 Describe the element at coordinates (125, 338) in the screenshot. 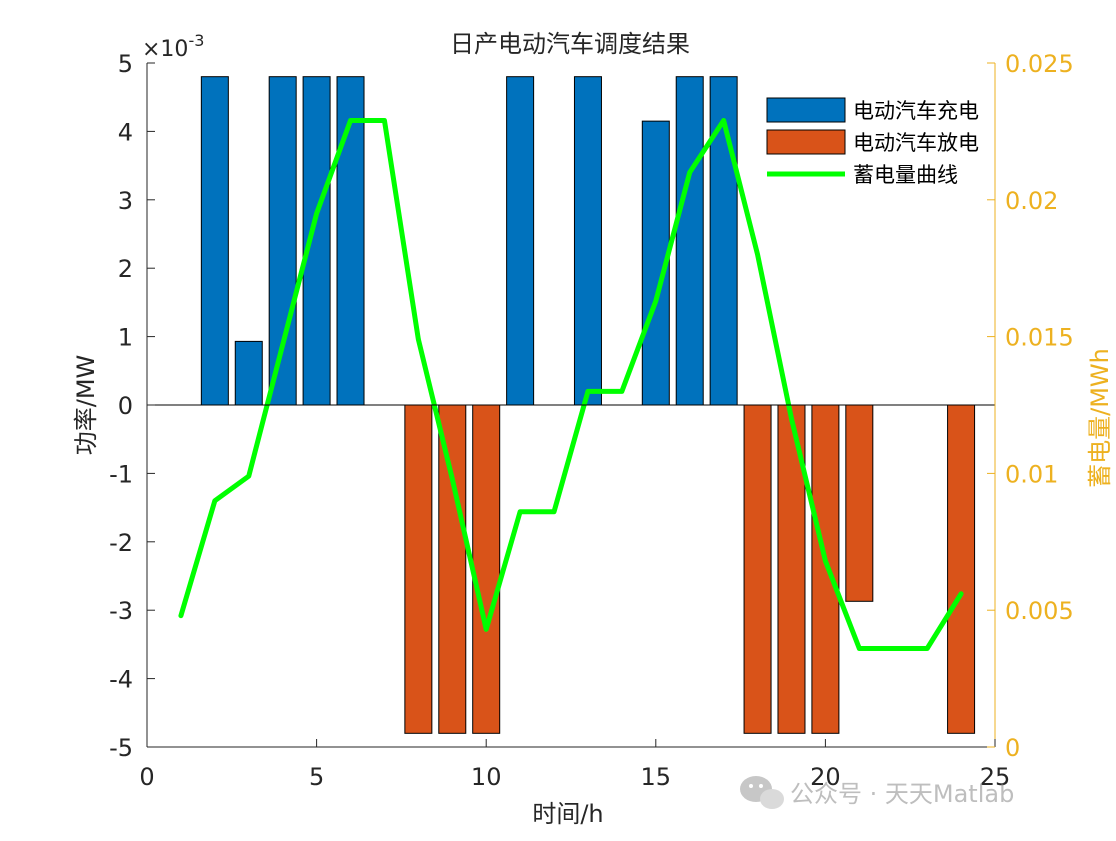

I see `y-left-tick-label: 1` at that location.